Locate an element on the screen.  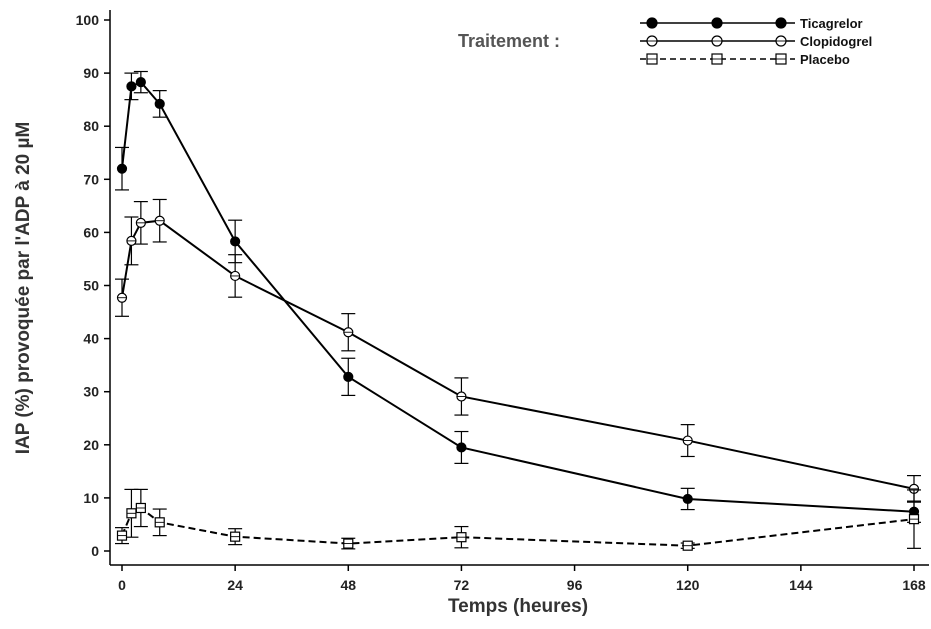
y-tick-label: 60 is located at coordinates (91, 232).